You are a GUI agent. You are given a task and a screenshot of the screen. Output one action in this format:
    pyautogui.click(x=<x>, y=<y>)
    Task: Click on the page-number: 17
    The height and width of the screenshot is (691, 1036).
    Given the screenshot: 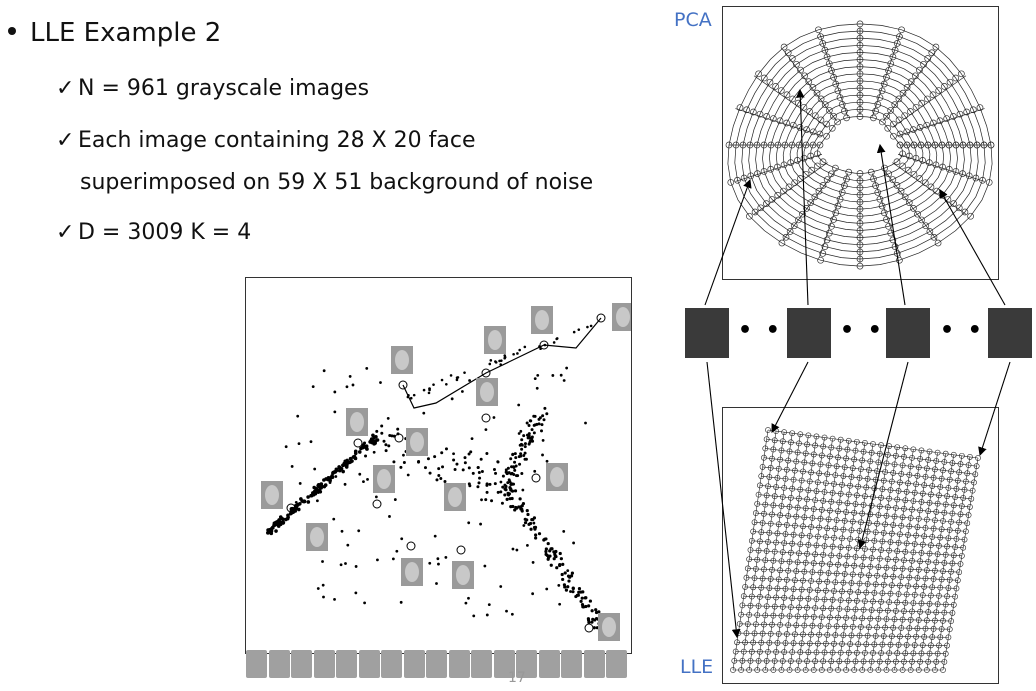 What is the action you would take?
    pyautogui.click(x=517, y=678)
    